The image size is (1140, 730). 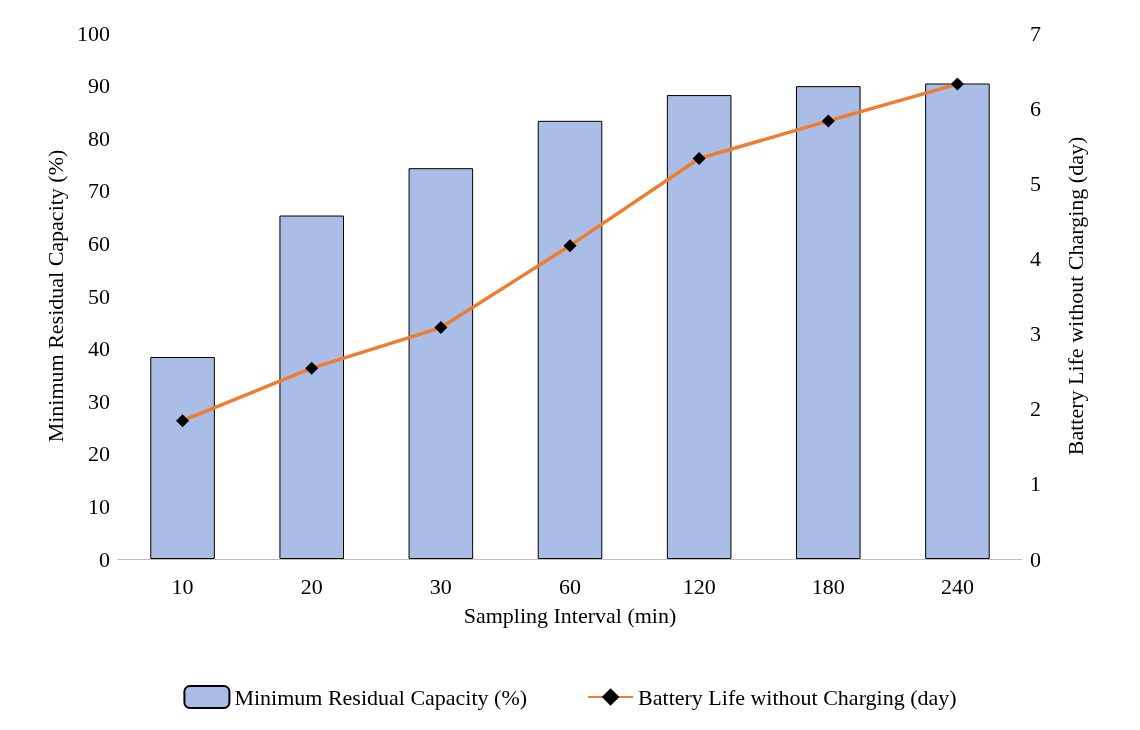 I want to click on y2-tick-label: 3, so click(x=1035, y=334).